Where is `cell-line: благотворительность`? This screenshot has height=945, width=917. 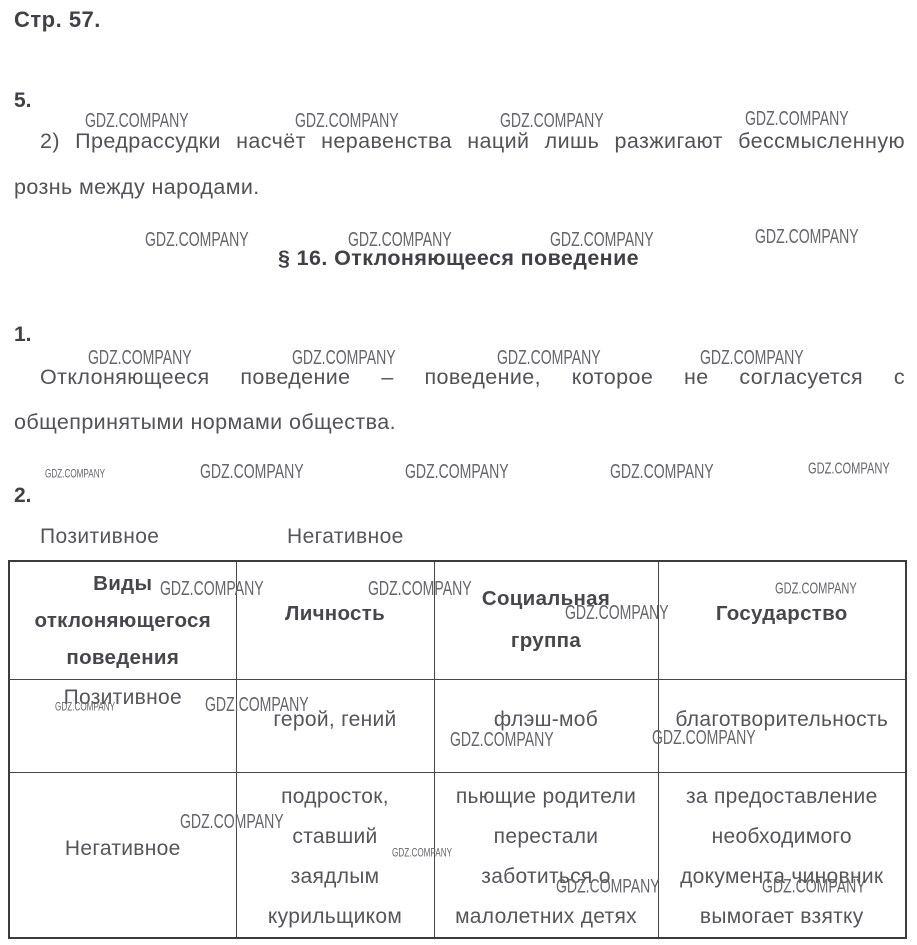 cell-line: благотворительность is located at coordinates (782, 719).